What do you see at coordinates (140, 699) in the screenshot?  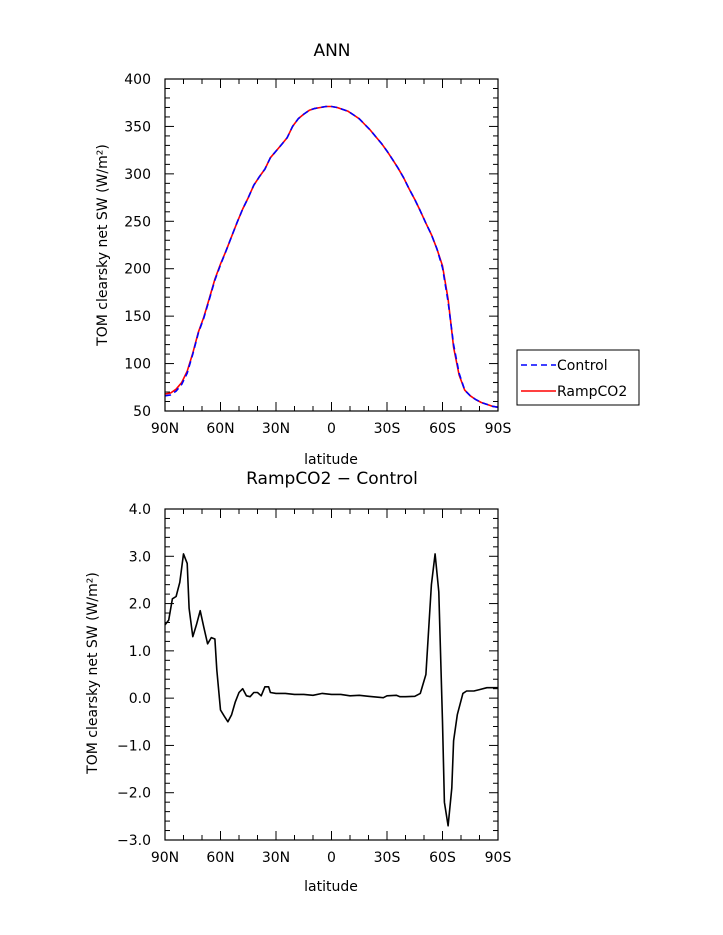 I see `y-tick-label: 0.0` at bounding box center [140, 699].